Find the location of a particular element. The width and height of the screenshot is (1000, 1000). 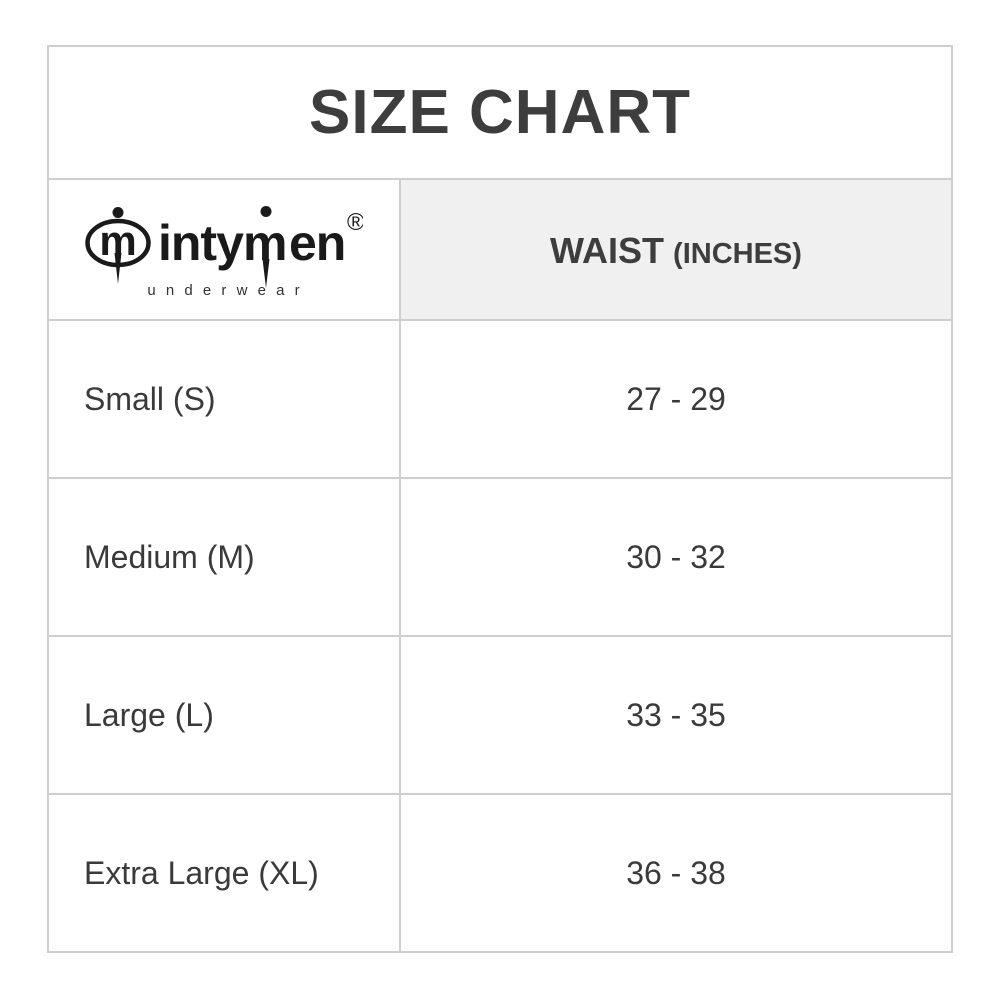

table-row: Large (L) 33 - 35 is located at coordinates (500, 716).